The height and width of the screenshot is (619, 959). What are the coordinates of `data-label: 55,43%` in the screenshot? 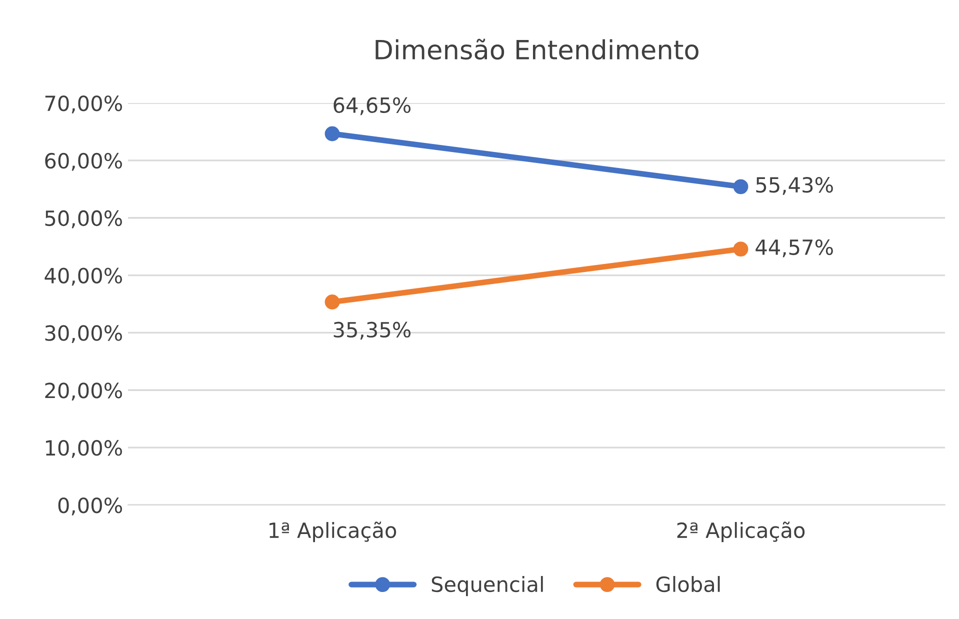 It's located at (794, 185).